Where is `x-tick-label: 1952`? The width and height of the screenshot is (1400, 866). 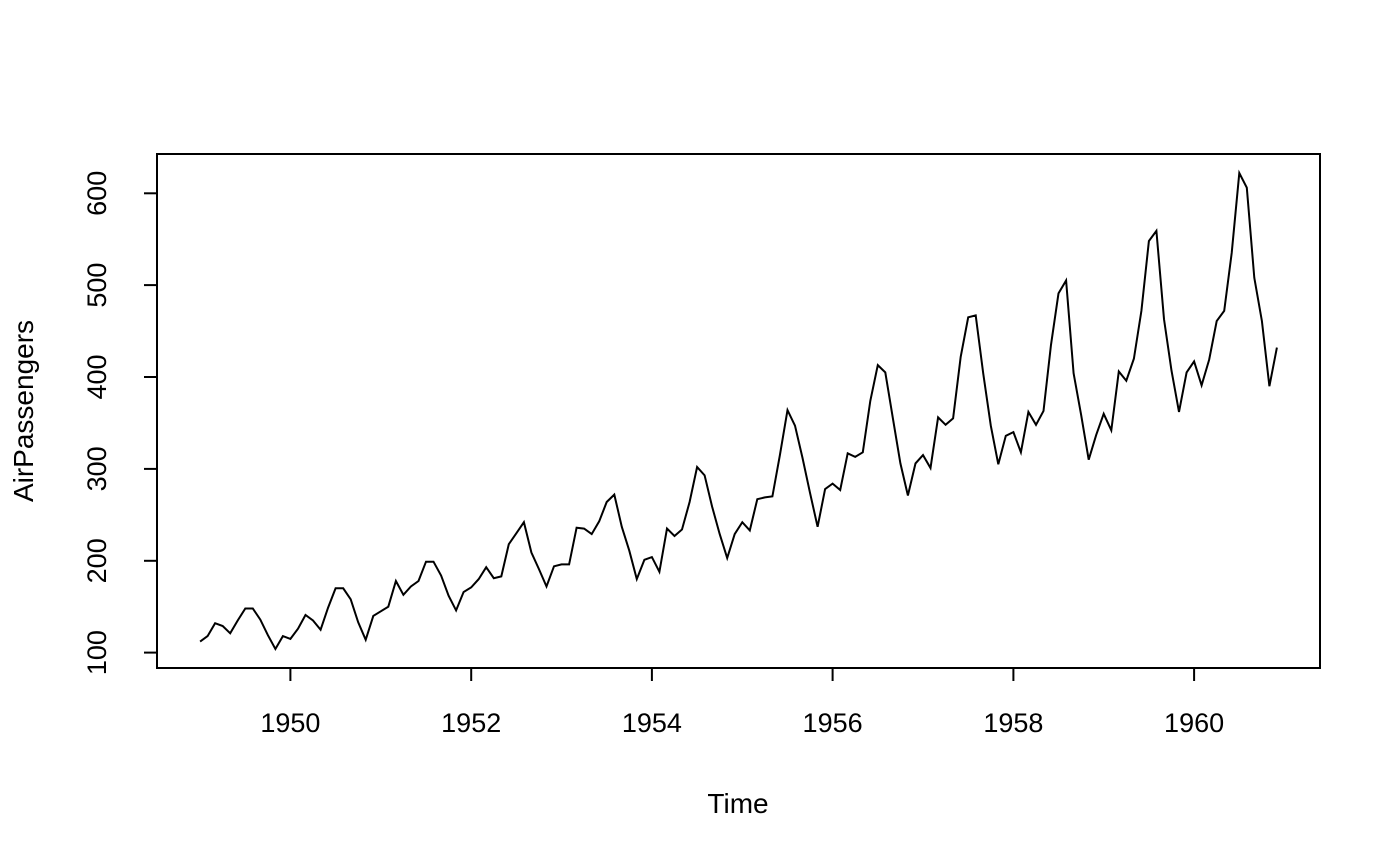
x-tick-label: 1952 is located at coordinates (471, 723).